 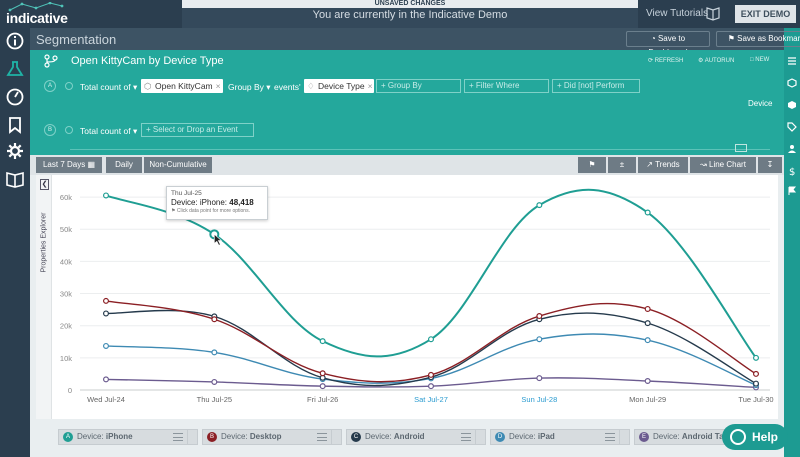 I want to click on info-icon, so click(x=15, y=41).